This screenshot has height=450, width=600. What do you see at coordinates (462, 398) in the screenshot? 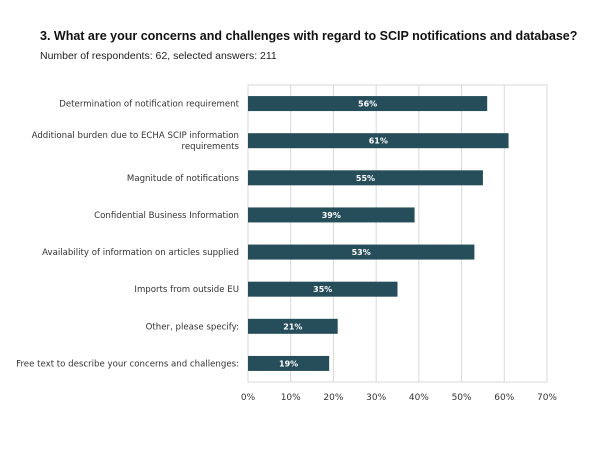
I see `x-tick-label: 50%` at bounding box center [462, 398].